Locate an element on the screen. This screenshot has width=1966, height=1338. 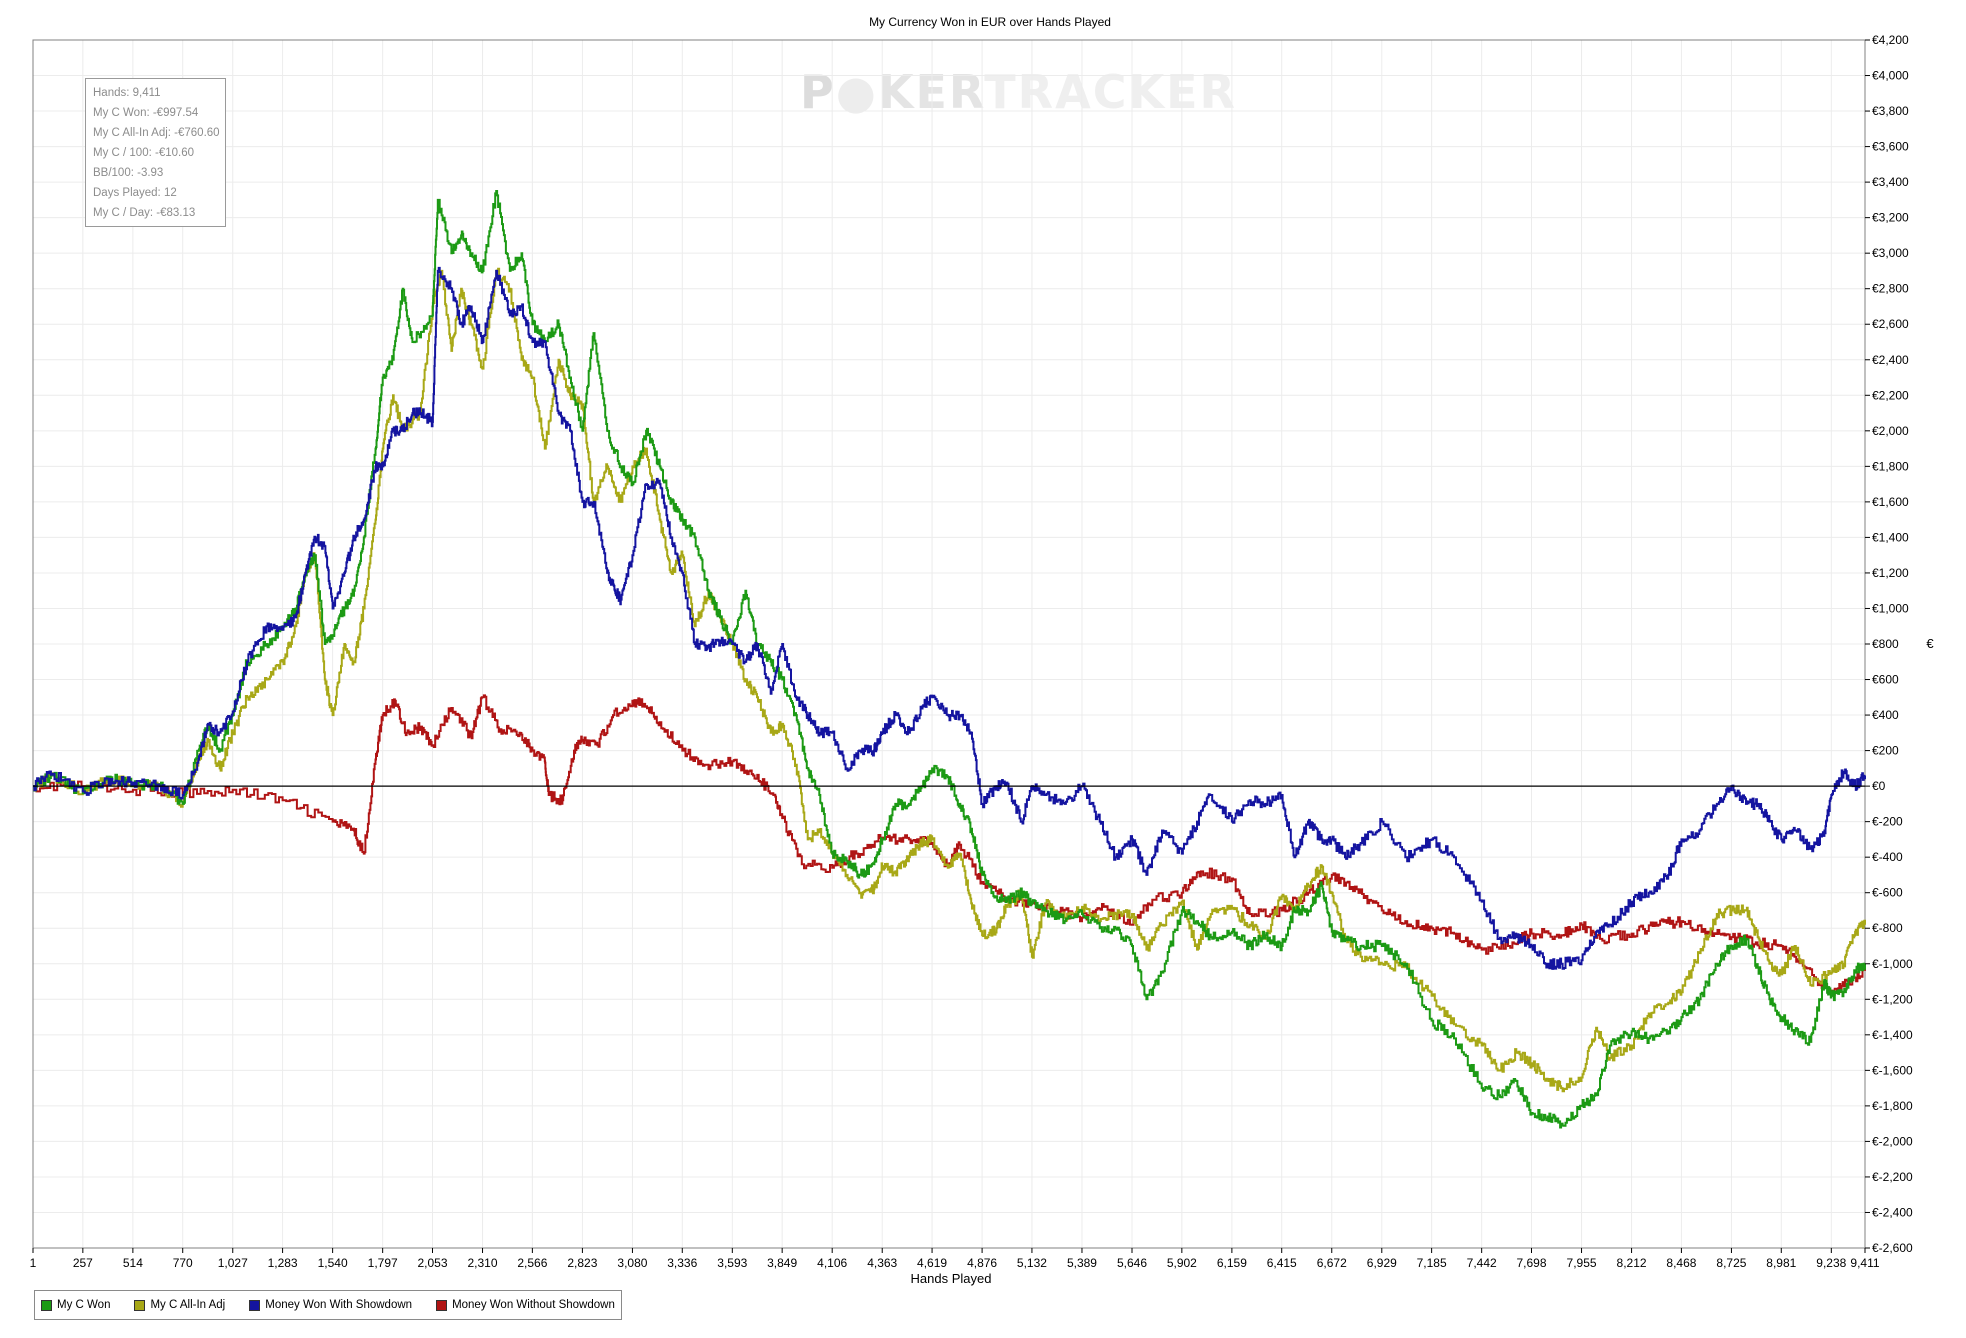
x-tick-label: 1,540 is located at coordinates (333, 1263).